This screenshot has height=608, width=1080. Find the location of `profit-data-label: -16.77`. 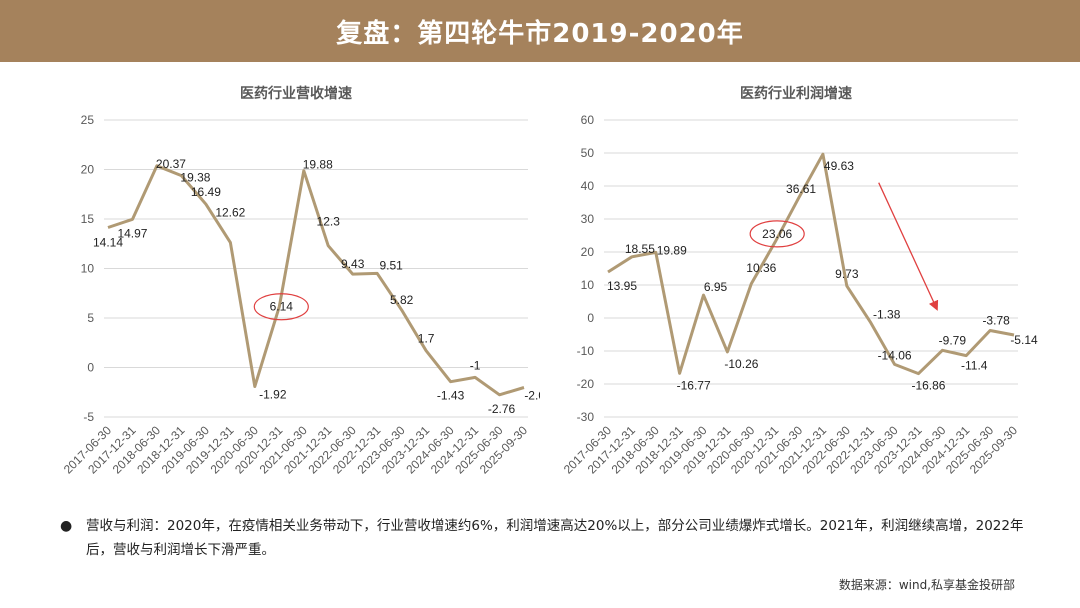

profit-data-label: -16.77 is located at coordinates (694, 385).